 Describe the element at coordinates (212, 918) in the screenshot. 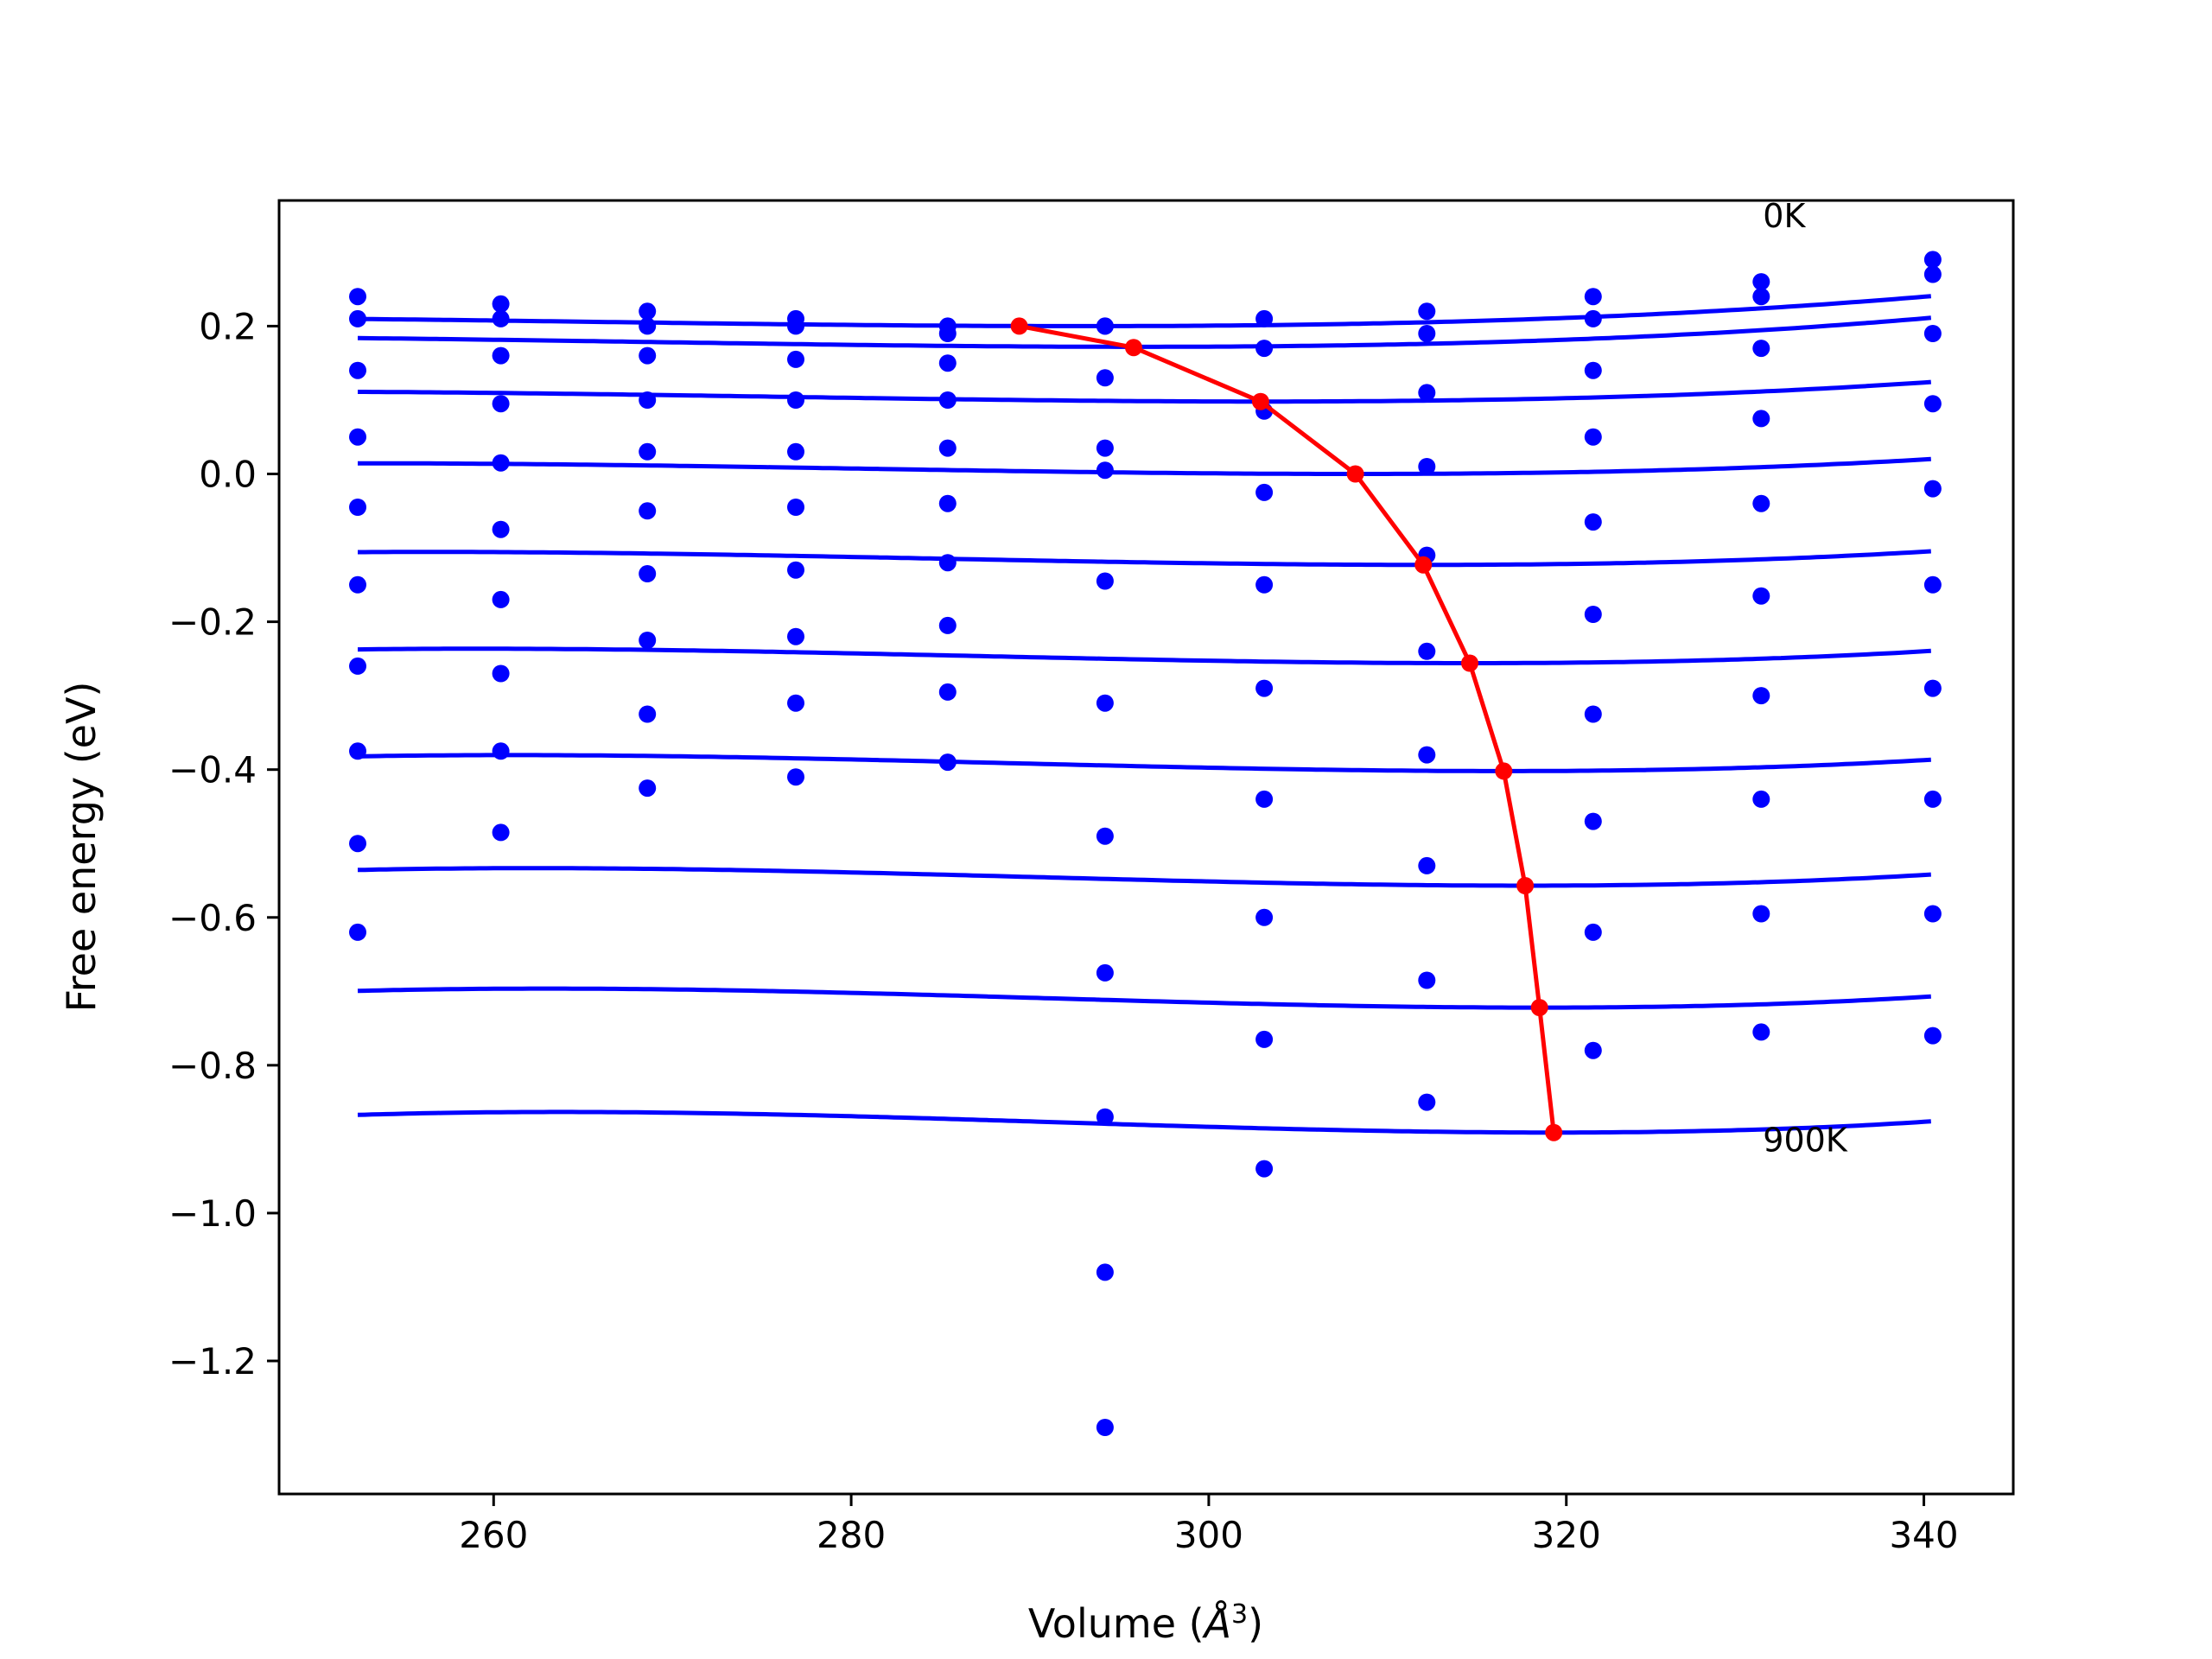

I see `y-tick-label-3: −0.6` at that location.